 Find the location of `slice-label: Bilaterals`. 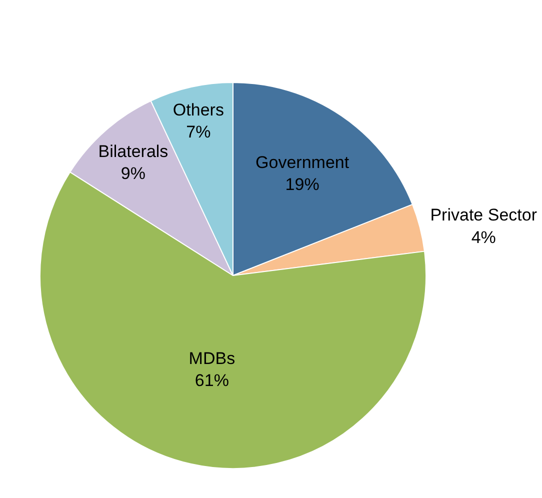

slice-label: Bilaterals is located at coordinates (133, 151).